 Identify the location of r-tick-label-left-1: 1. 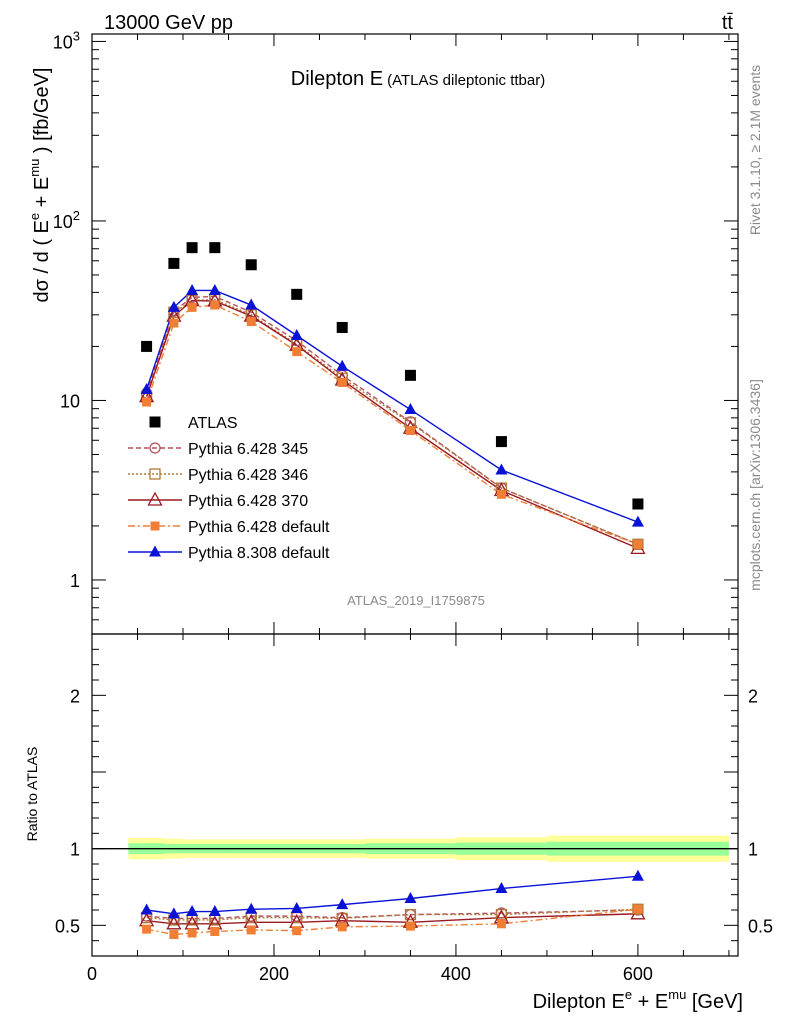
(75, 850).